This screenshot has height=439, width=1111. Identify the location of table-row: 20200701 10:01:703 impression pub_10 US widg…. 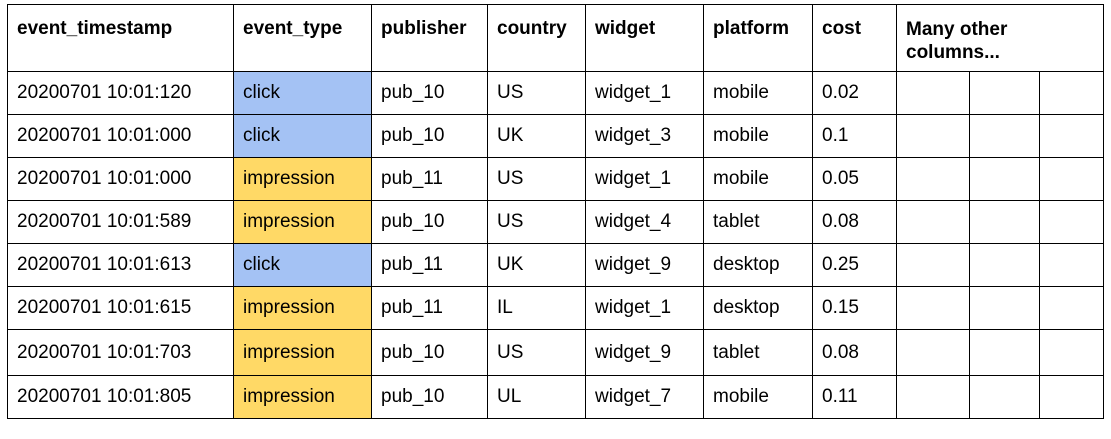
(555, 352).